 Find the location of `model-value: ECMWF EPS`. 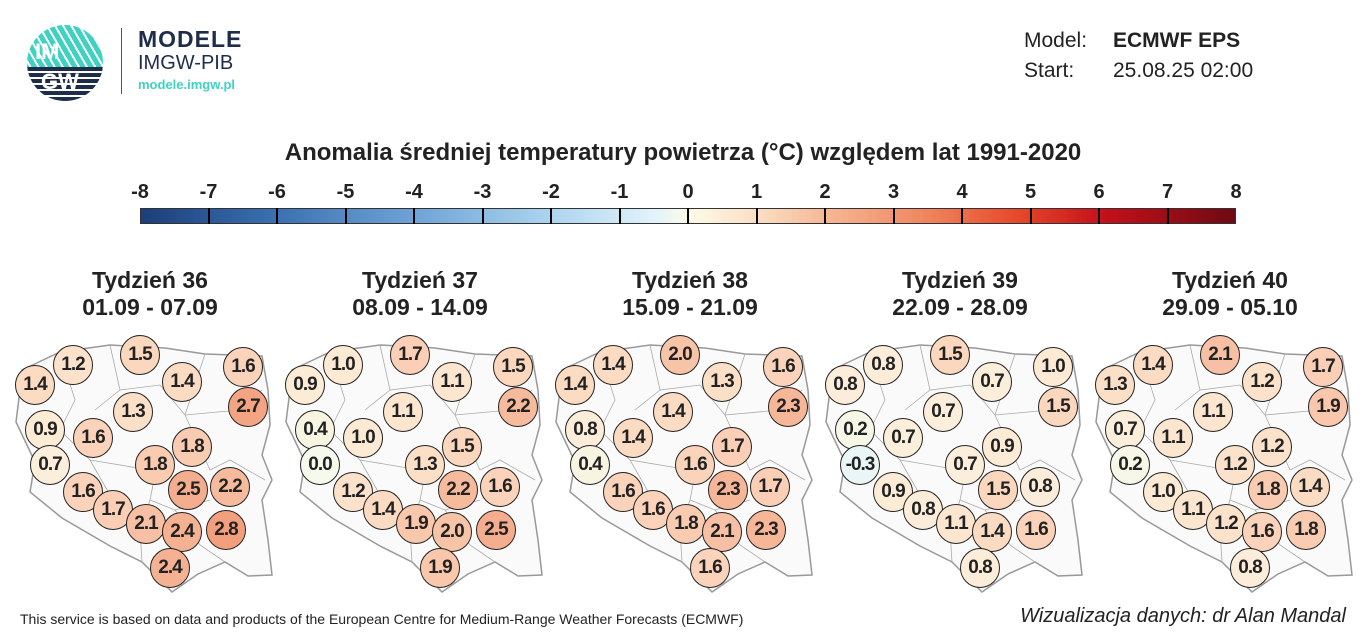

model-value: ECMWF EPS is located at coordinates (1177, 40).